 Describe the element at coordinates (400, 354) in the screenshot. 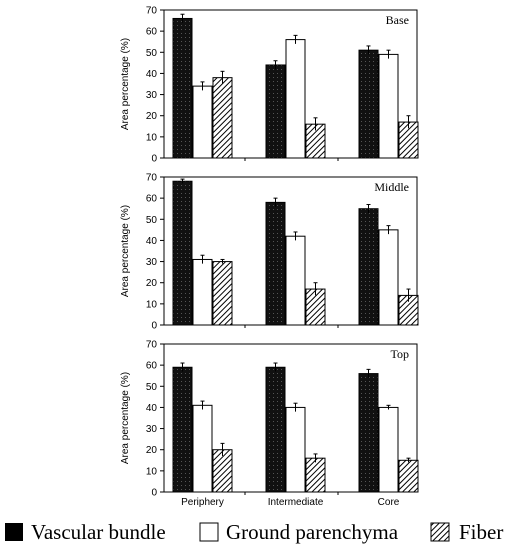

I see `panel-title: Top` at that location.